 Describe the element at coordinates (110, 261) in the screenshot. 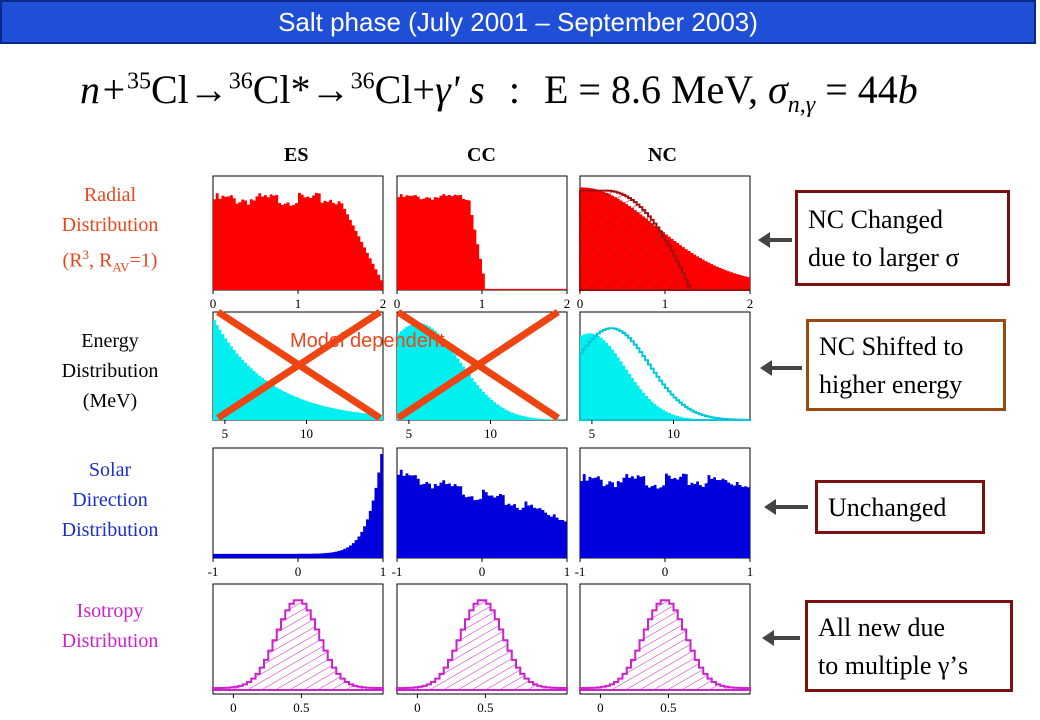

I see `row-label-line: (R3, RAV=1)` at that location.